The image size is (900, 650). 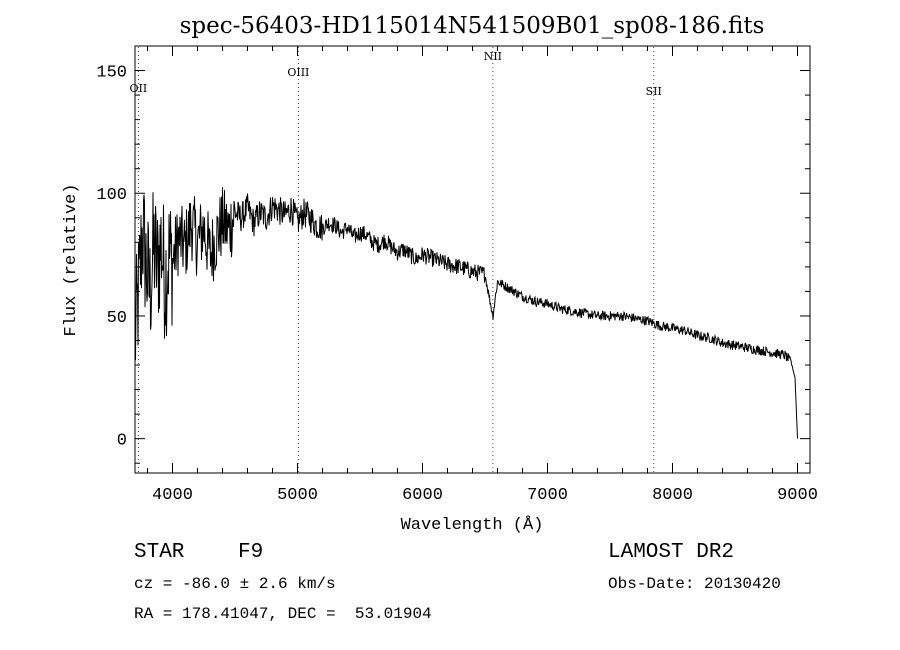 I want to click on coordinates: RA = 178.41047, DEC = 53.01904, so click(x=283, y=614).